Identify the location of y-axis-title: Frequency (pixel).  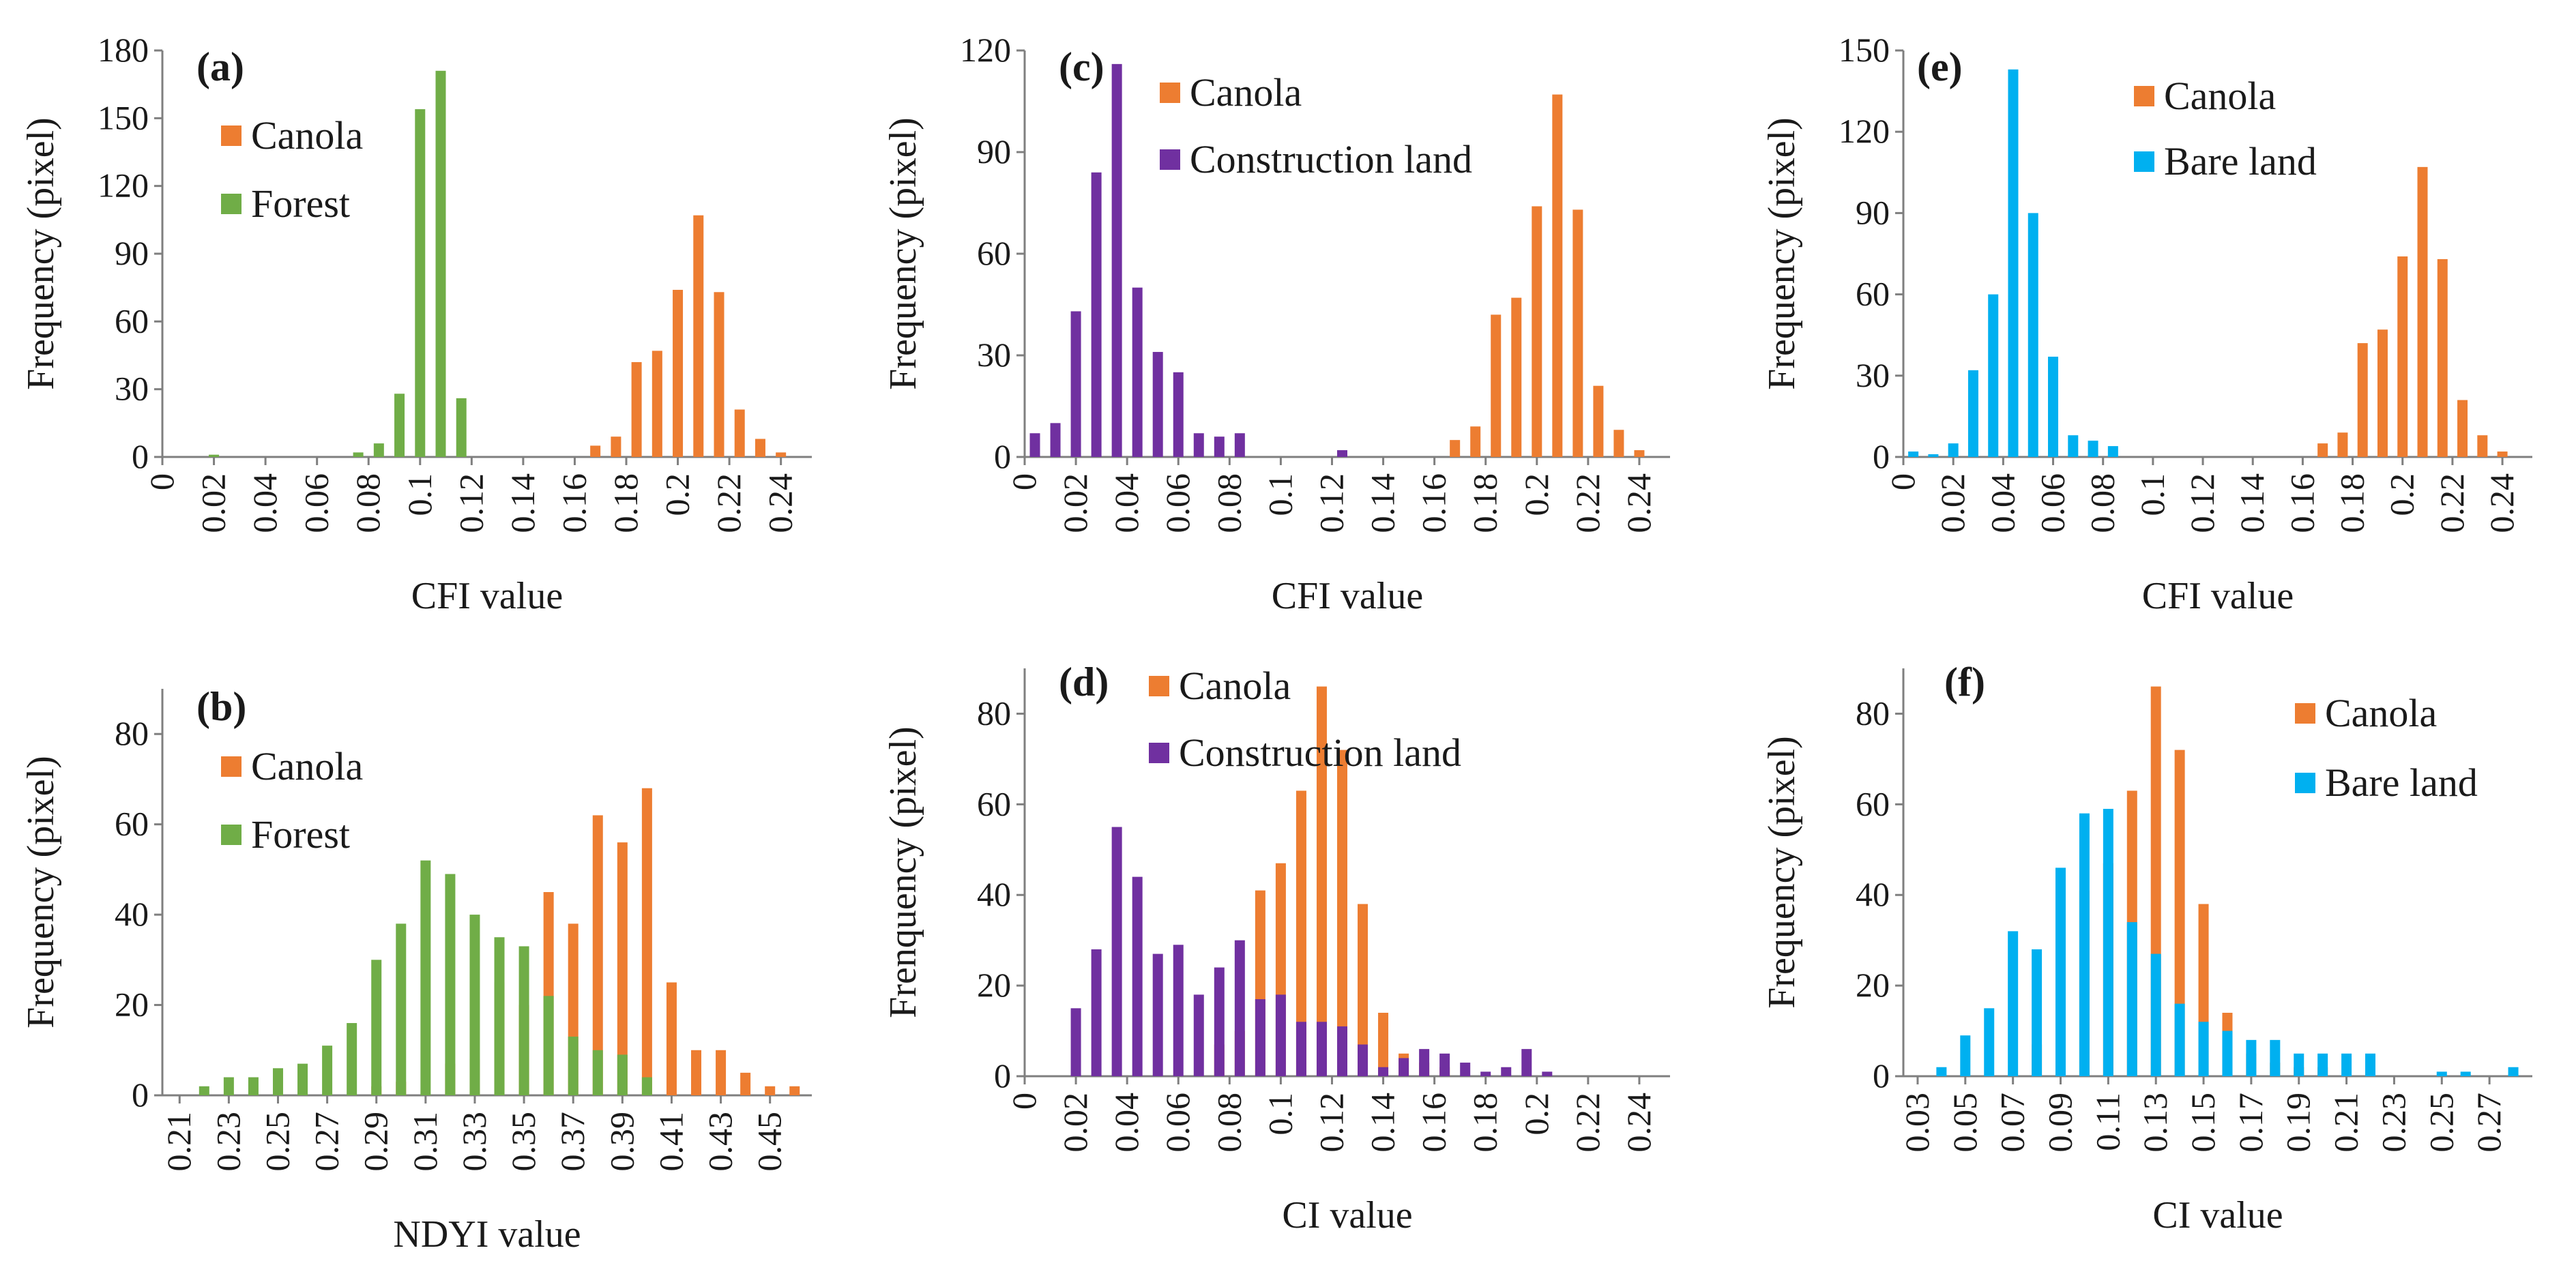
(41, 892).